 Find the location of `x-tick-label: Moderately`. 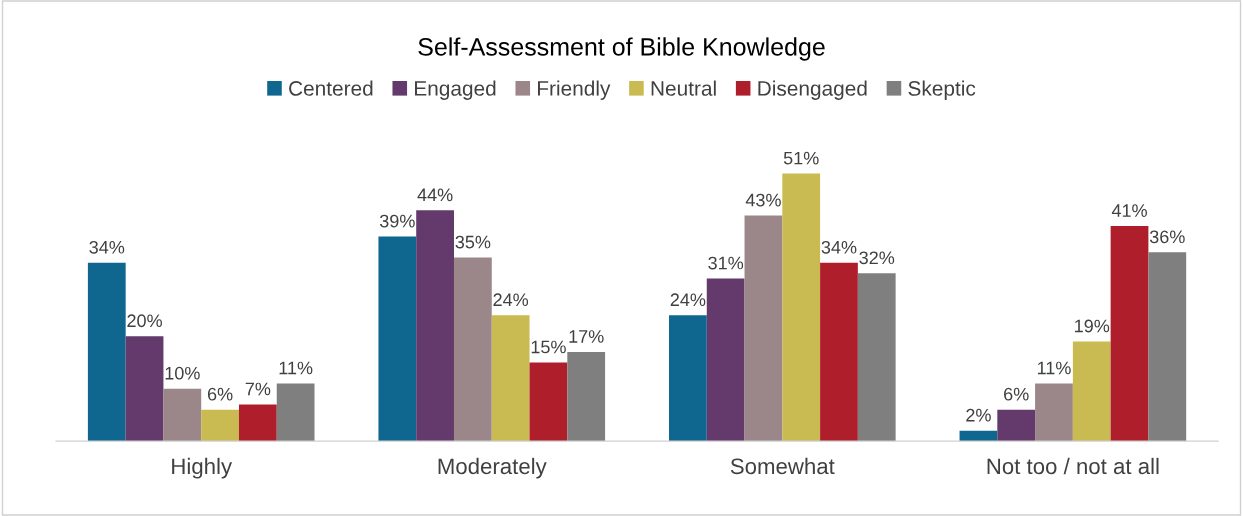

x-tick-label: Moderately is located at coordinates (492, 468).